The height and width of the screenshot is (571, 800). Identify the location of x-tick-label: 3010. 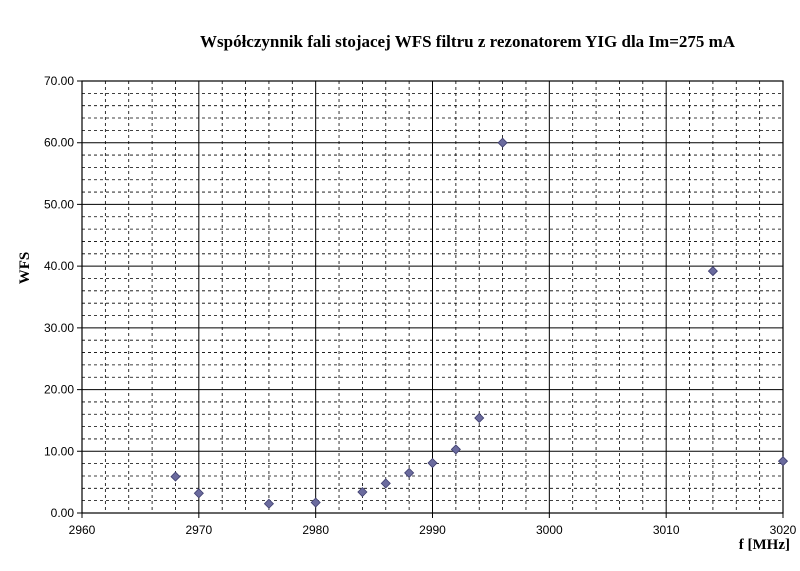
(666, 530).